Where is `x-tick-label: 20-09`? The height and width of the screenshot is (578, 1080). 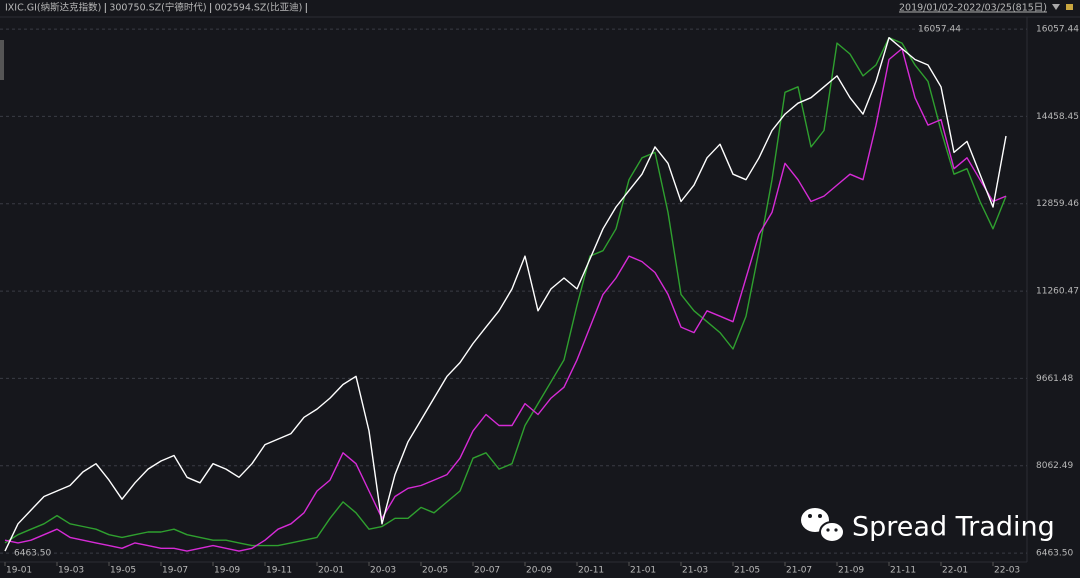 x-tick-label: 20-09 is located at coordinates (539, 571).